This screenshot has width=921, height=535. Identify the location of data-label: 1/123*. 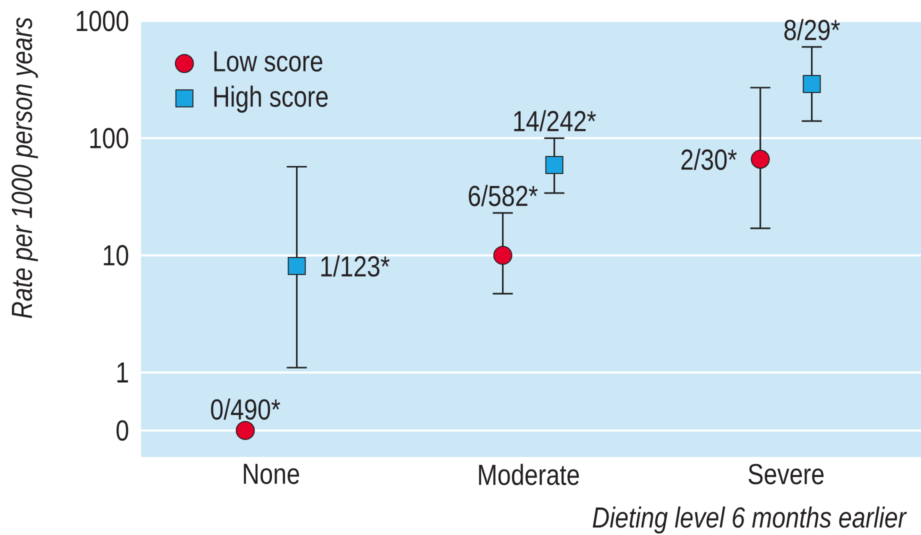
(355, 266).